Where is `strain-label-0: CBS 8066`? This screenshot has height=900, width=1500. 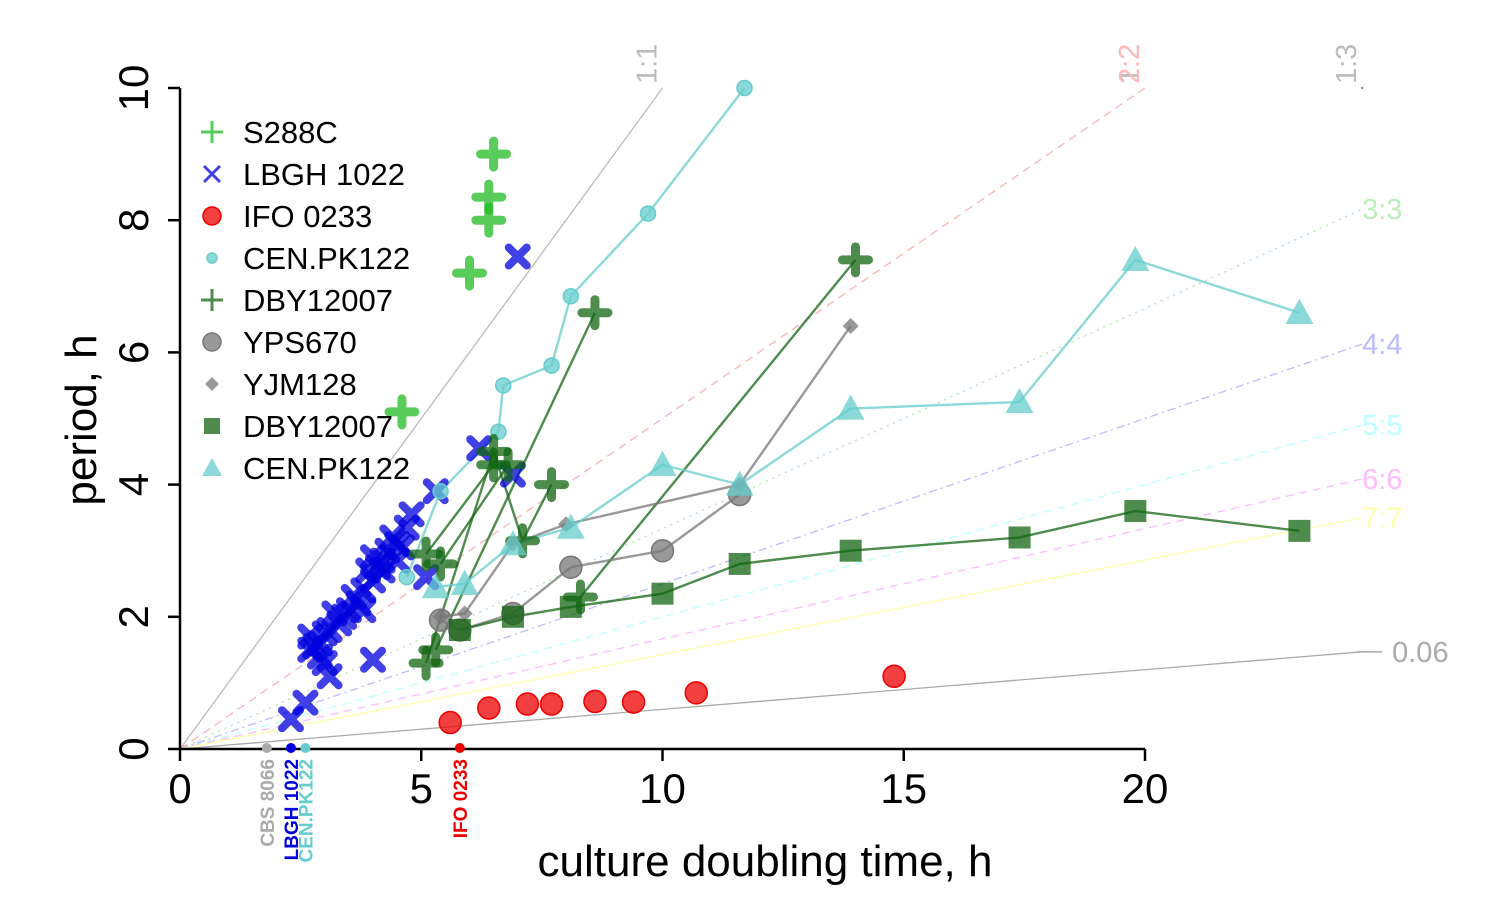 strain-label-0: CBS 8066 is located at coordinates (268, 803).